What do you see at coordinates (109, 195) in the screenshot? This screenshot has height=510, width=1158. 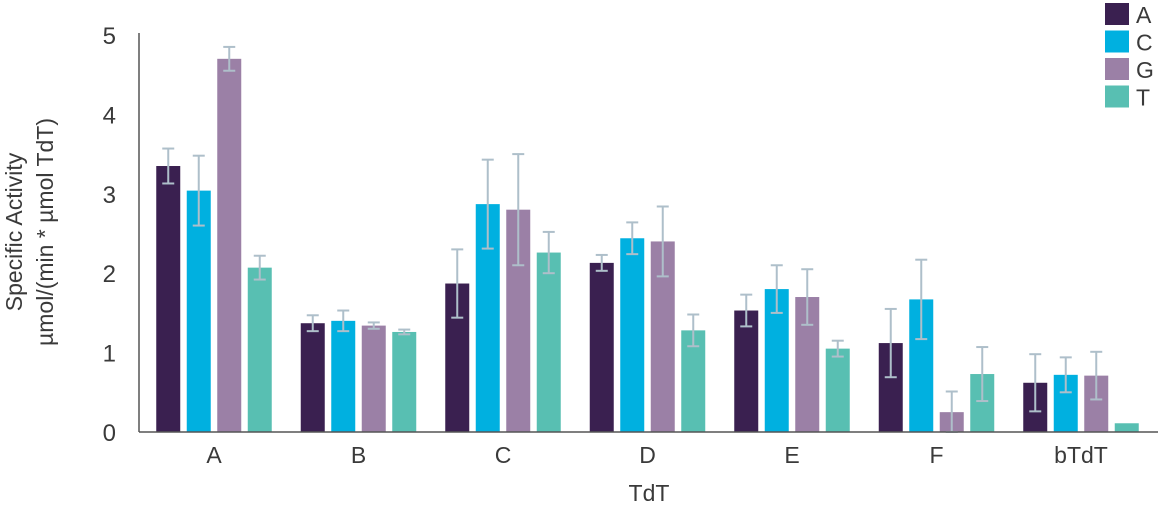 I see `y-tick-label: 3` at bounding box center [109, 195].